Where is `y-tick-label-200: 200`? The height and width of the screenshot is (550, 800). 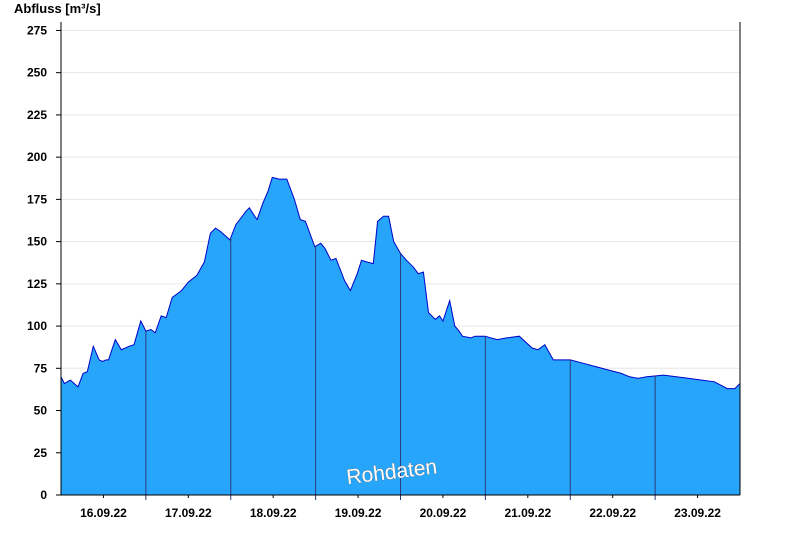 y-tick-label-200: 200 is located at coordinates (37, 157).